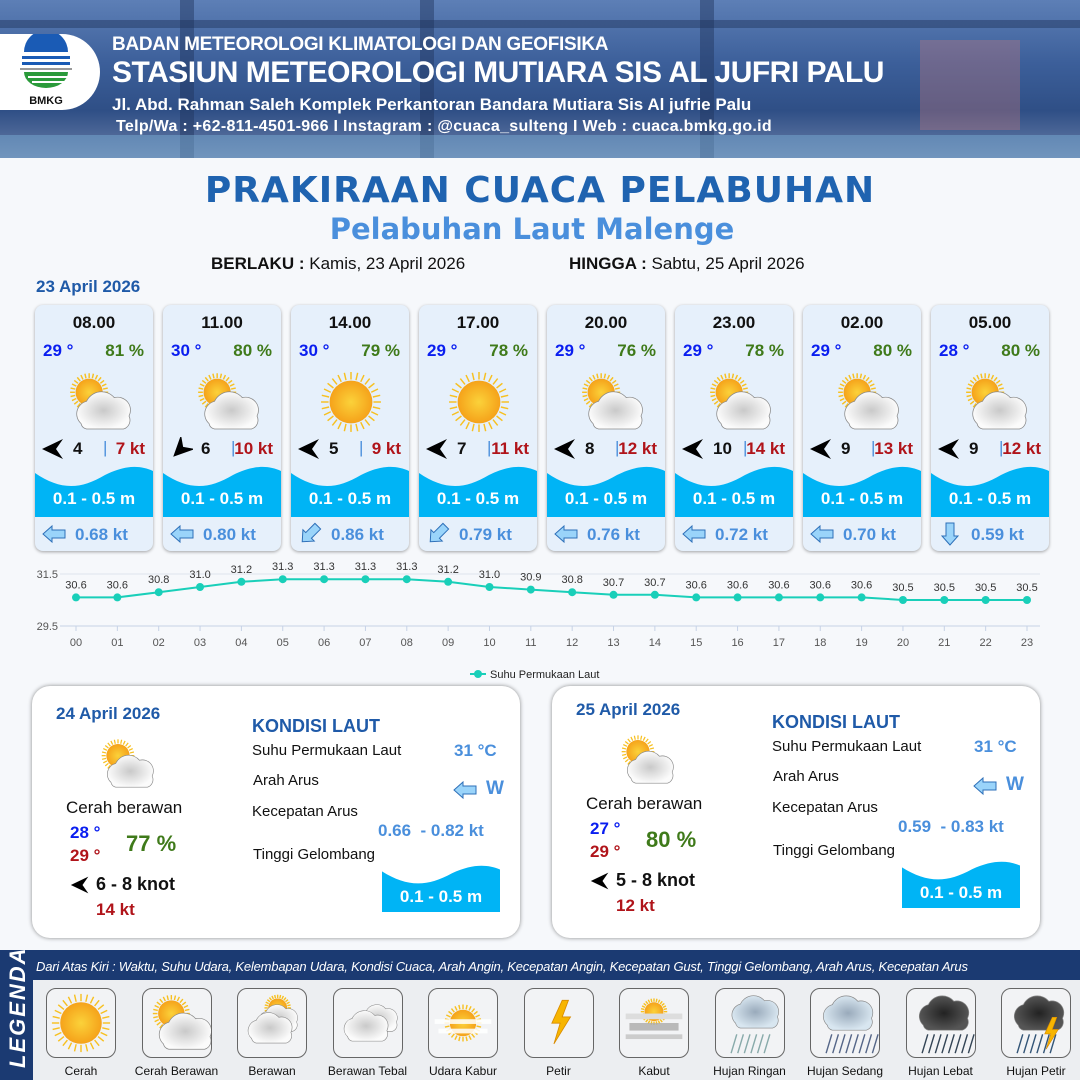  What do you see at coordinates (990, 449) in the screenshot?
I see `wind-info: 9 | 12 kt` at bounding box center [990, 449].